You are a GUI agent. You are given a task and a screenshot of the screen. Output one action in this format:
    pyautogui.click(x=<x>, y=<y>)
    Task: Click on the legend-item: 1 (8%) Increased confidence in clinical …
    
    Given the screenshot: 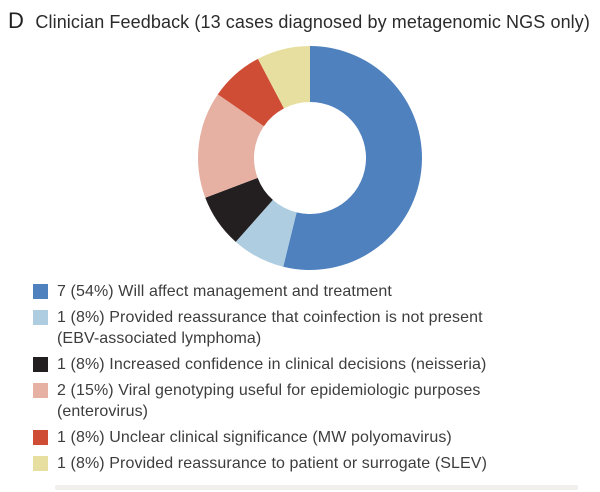 What is the action you would take?
    pyautogui.click(x=313, y=364)
    